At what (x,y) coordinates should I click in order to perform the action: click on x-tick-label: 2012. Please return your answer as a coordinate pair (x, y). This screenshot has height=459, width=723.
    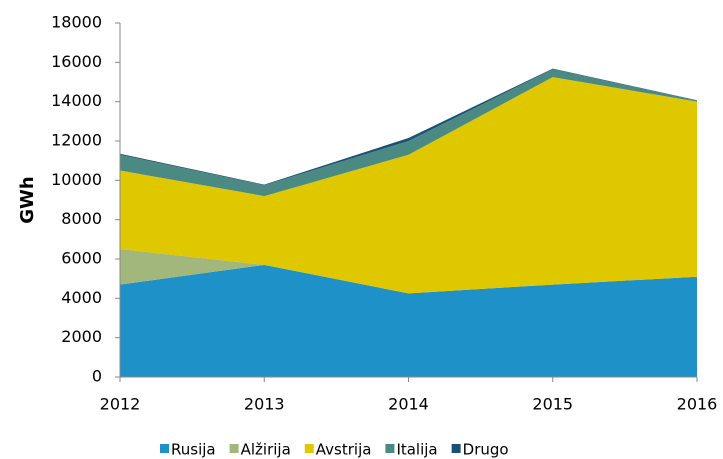
    Looking at the image, I should click on (120, 404).